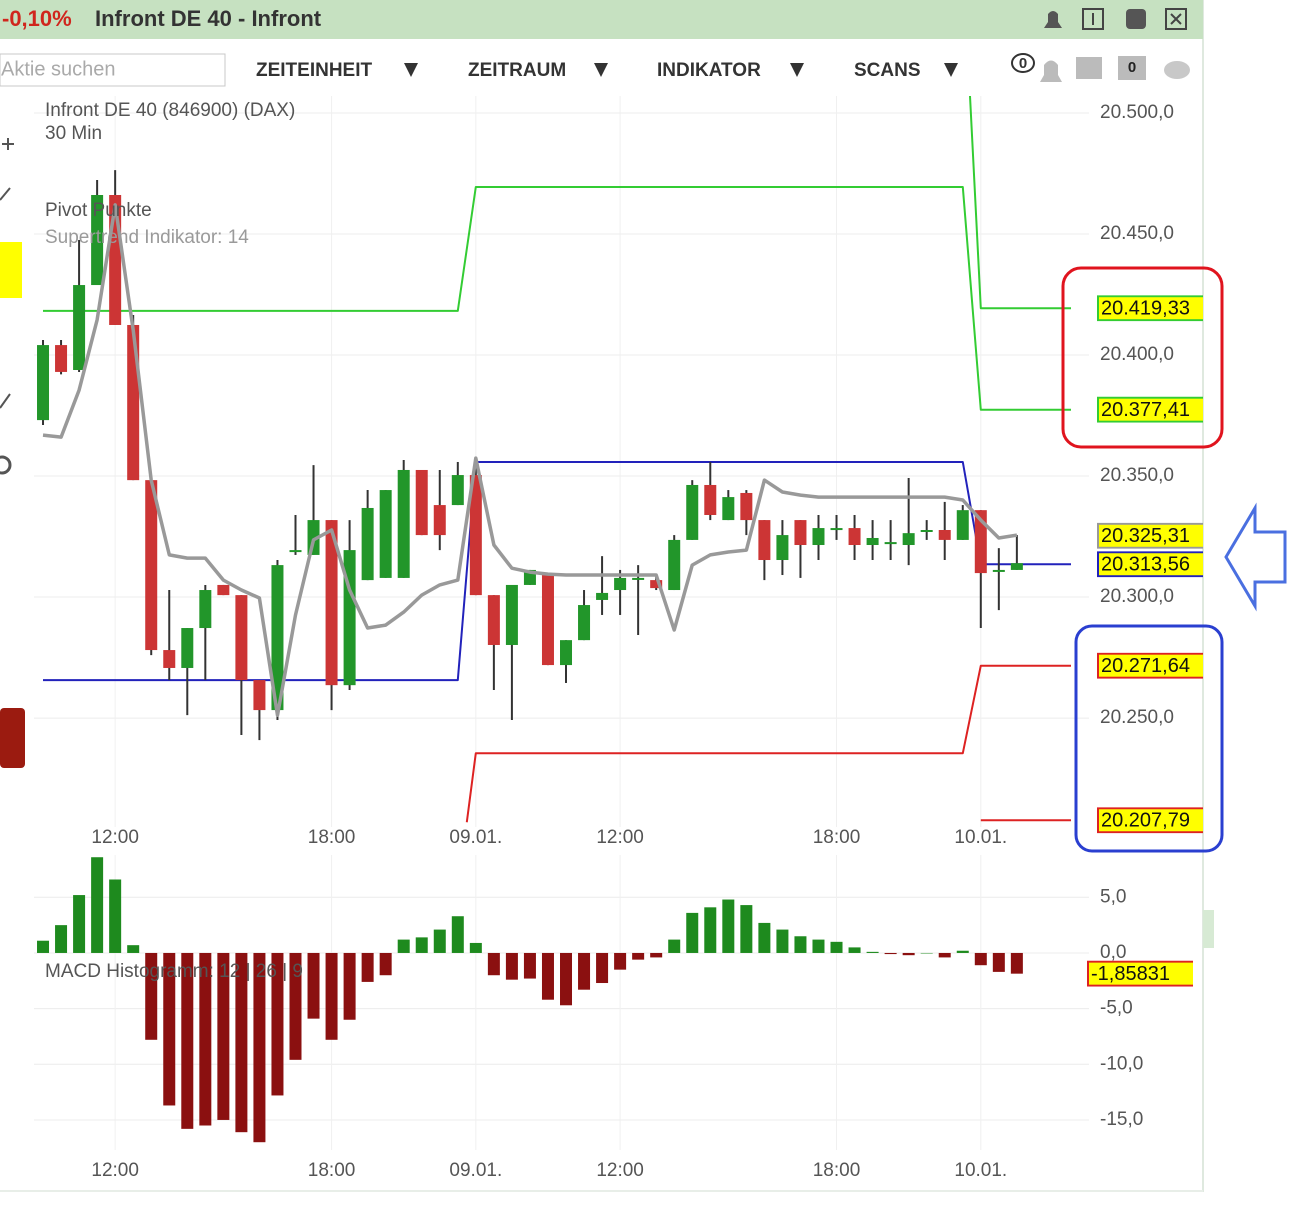 The image size is (1306, 1223). What do you see at coordinates (1132, 68) in the screenshot?
I see `portfolio-badge` at bounding box center [1132, 68].